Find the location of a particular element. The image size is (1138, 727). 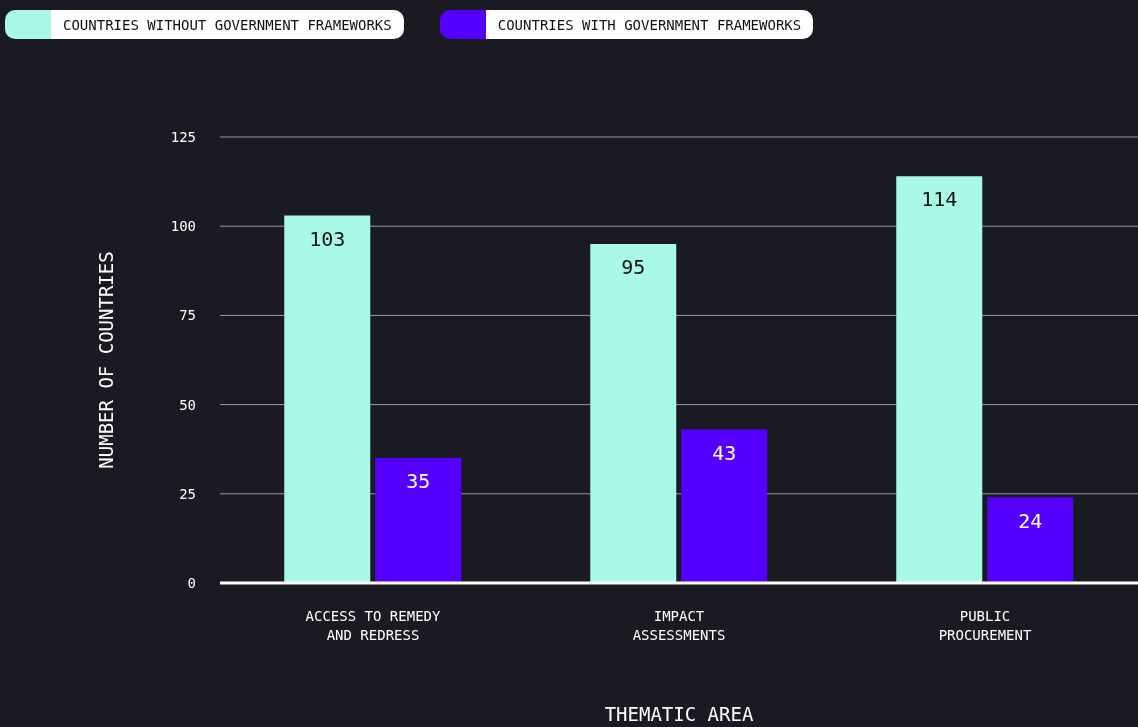

data-label: 114 is located at coordinates (939, 199).